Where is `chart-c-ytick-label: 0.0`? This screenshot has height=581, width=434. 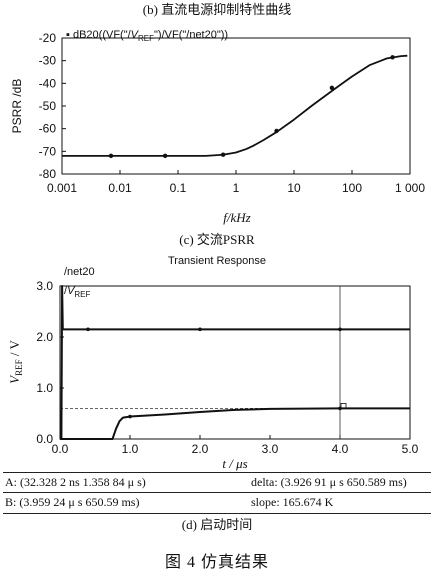
chart-c-ytick-label: 0.0 is located at coordinates (44, 439).